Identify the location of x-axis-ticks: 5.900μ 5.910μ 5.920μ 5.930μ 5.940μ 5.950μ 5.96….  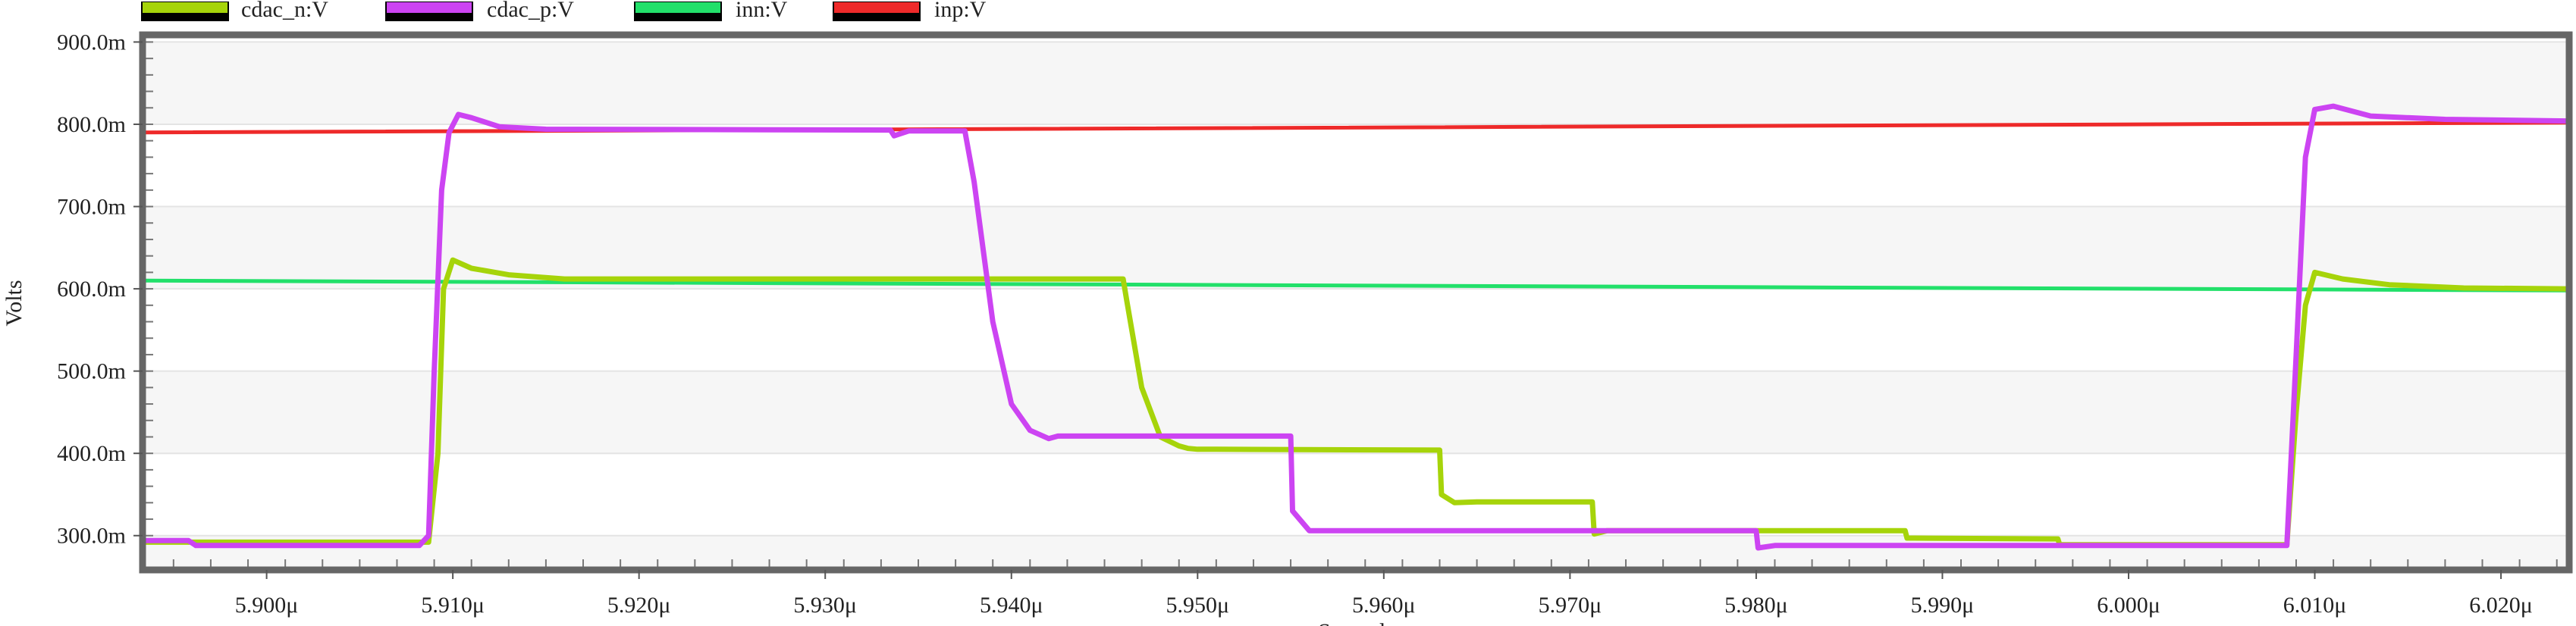
(1384, 594).